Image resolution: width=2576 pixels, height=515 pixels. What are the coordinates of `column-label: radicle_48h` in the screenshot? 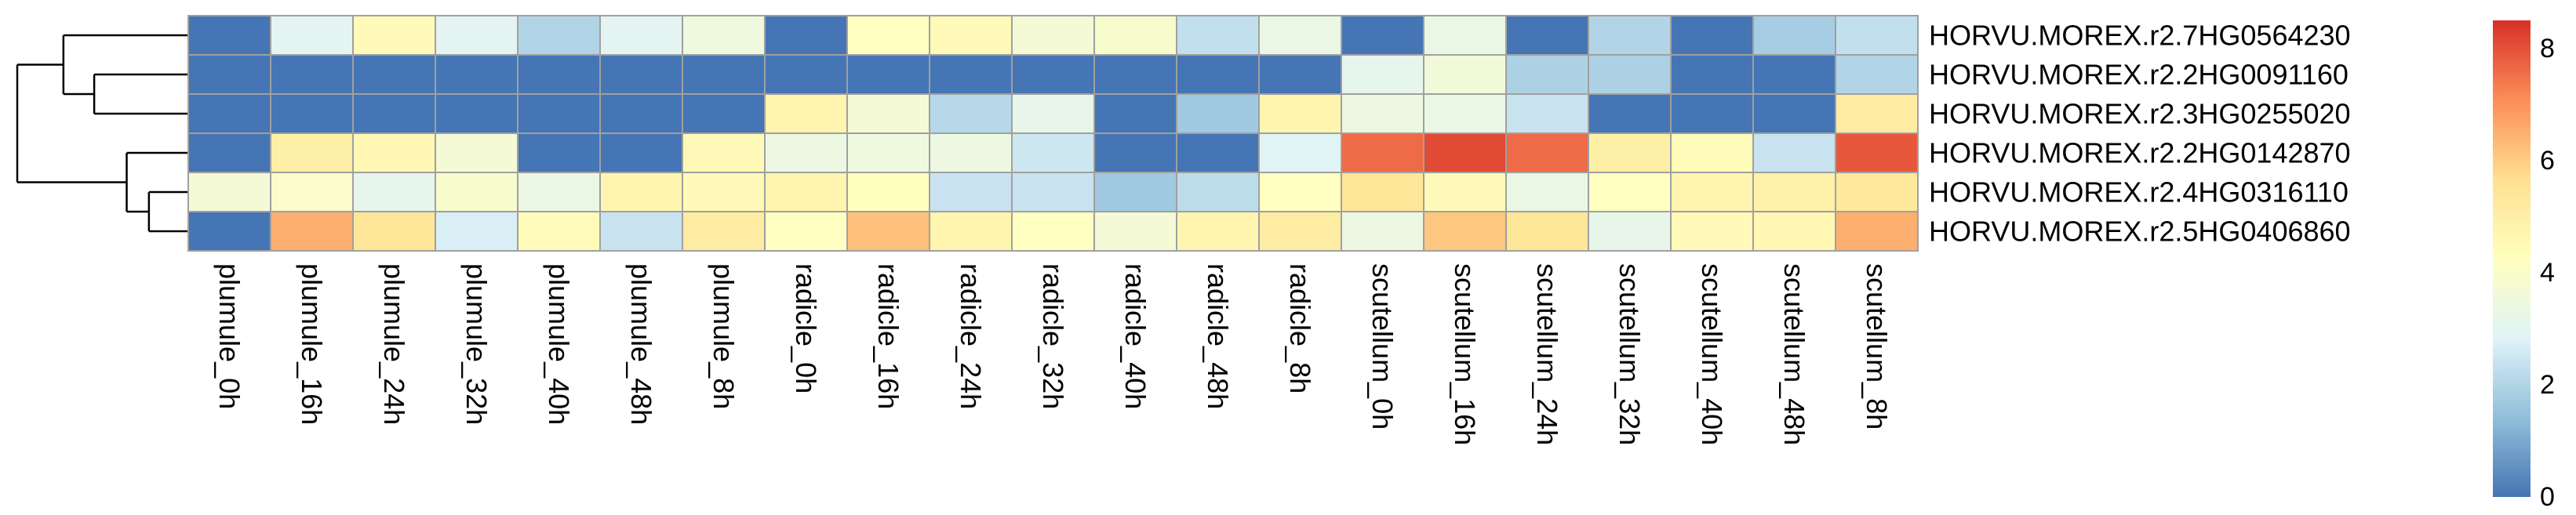 It's located at (1218, 336).